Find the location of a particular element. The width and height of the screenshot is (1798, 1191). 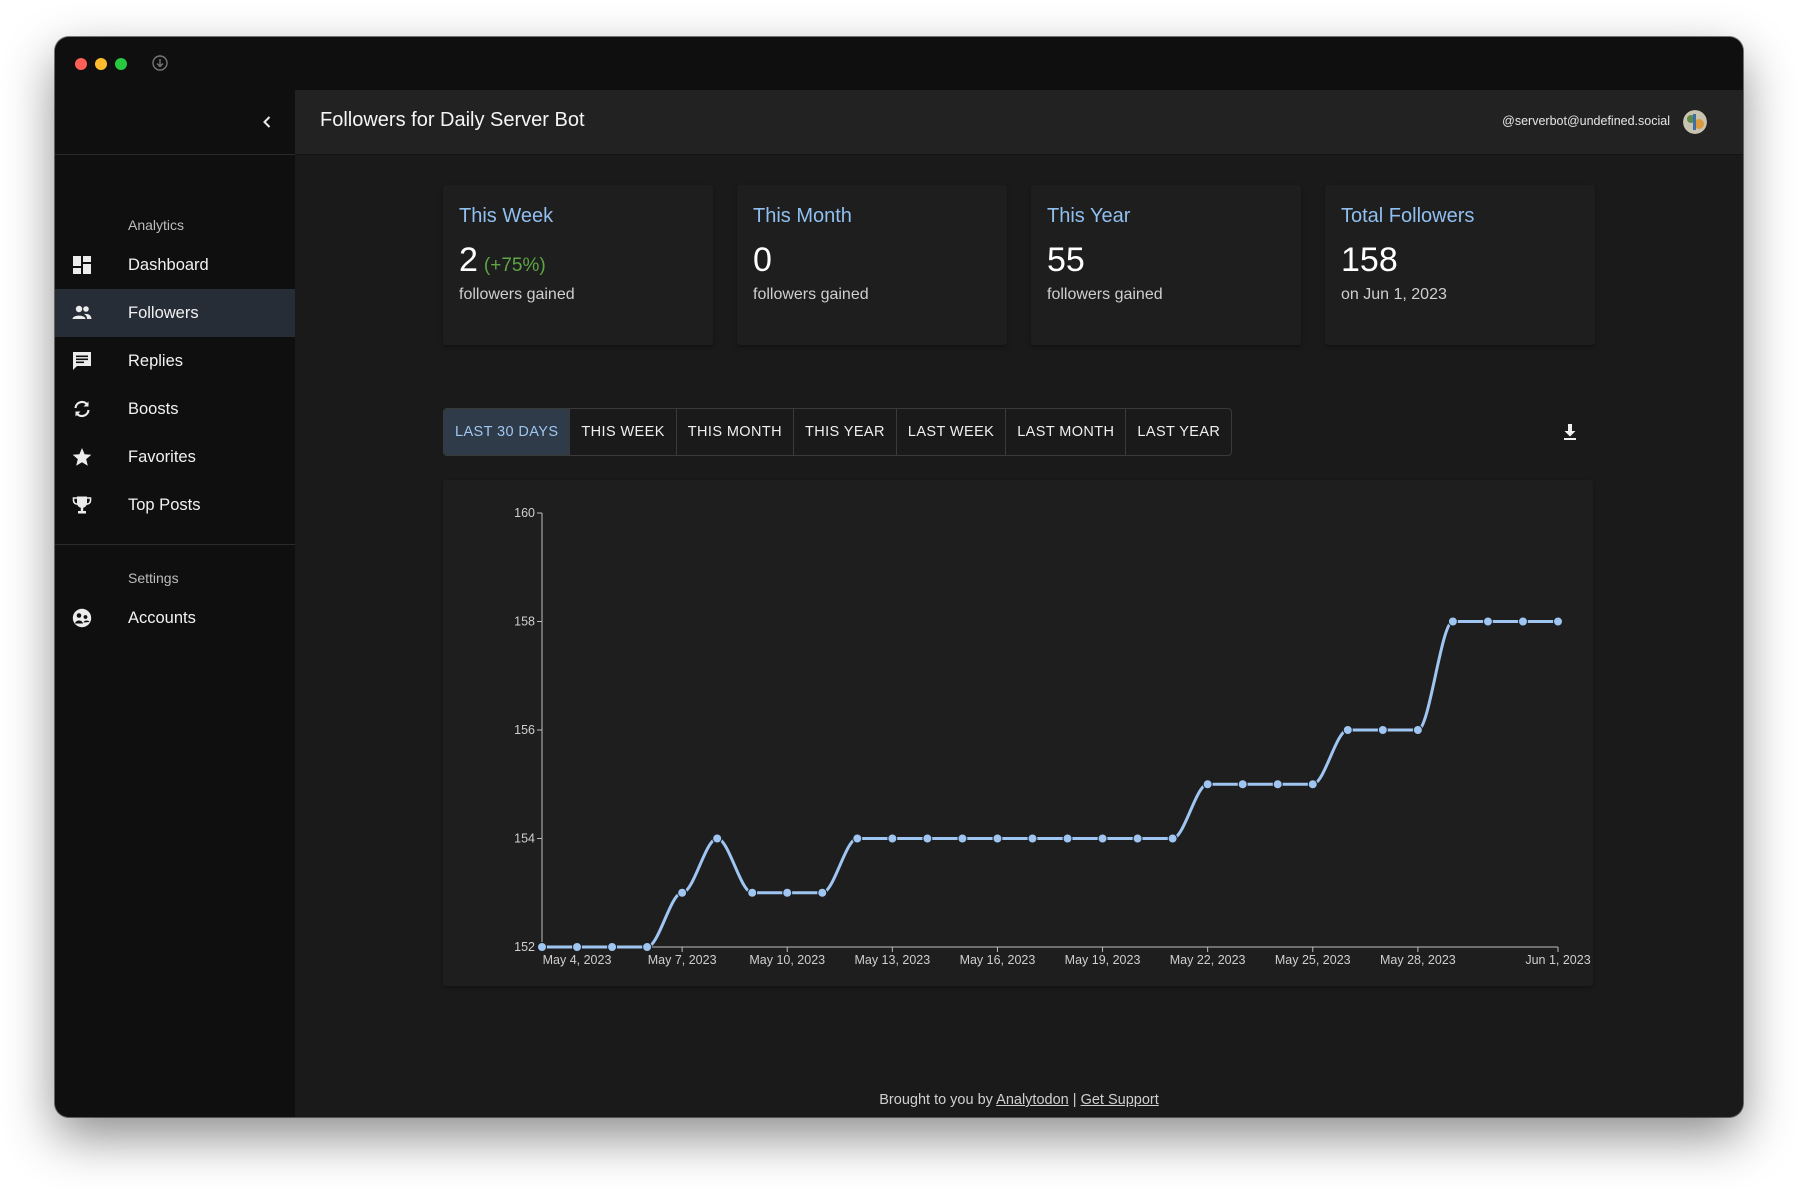

sidebar-item-replies: Replies is located at coordinates (175, 361).